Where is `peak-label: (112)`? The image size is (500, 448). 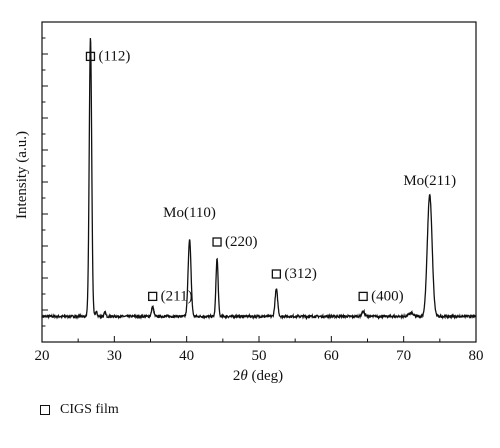 peak-label: (112) is located at coordinates (114, 56).